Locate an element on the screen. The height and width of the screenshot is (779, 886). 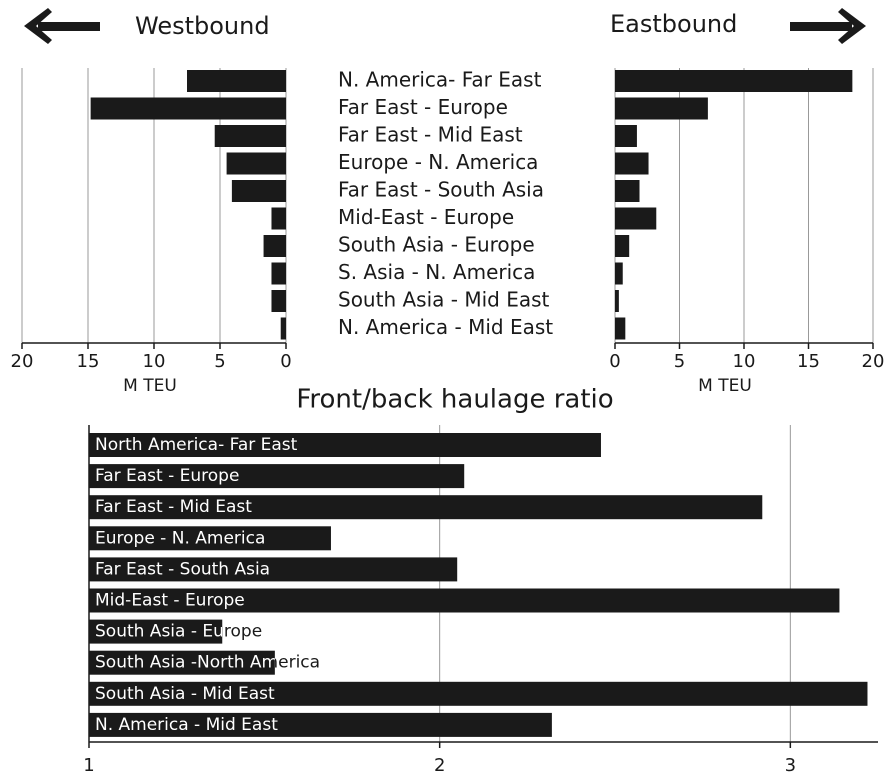
category-label: S. Asia - N. America is located at coordinates (436, 272).